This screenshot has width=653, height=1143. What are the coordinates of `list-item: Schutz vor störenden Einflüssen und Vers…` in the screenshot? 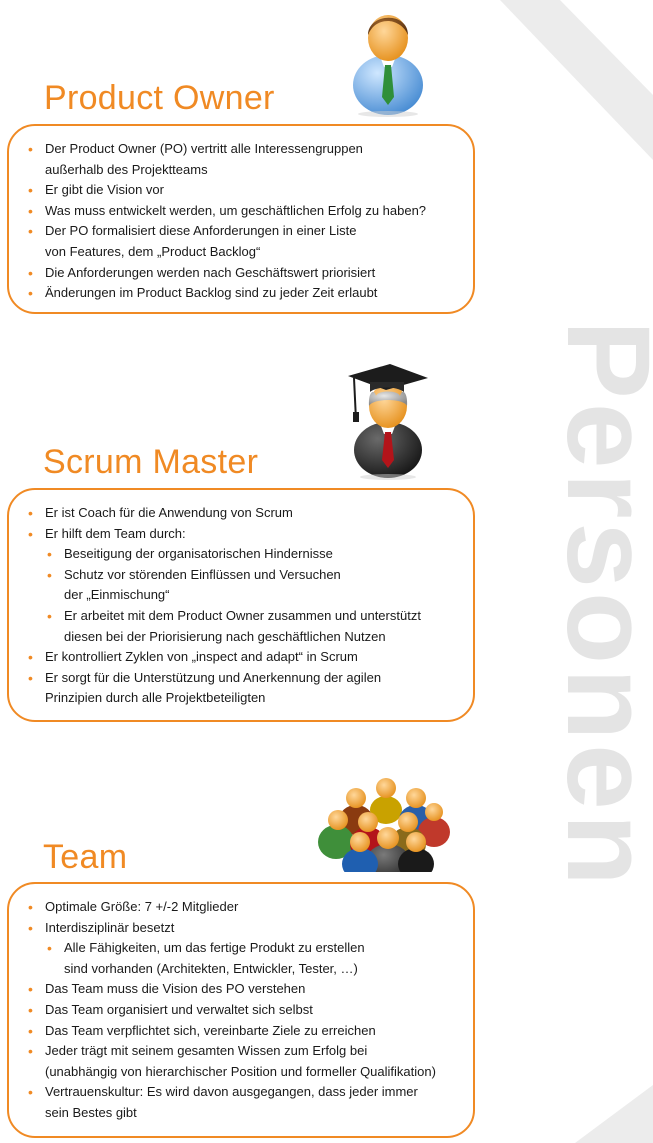 It's located at (233, 575).